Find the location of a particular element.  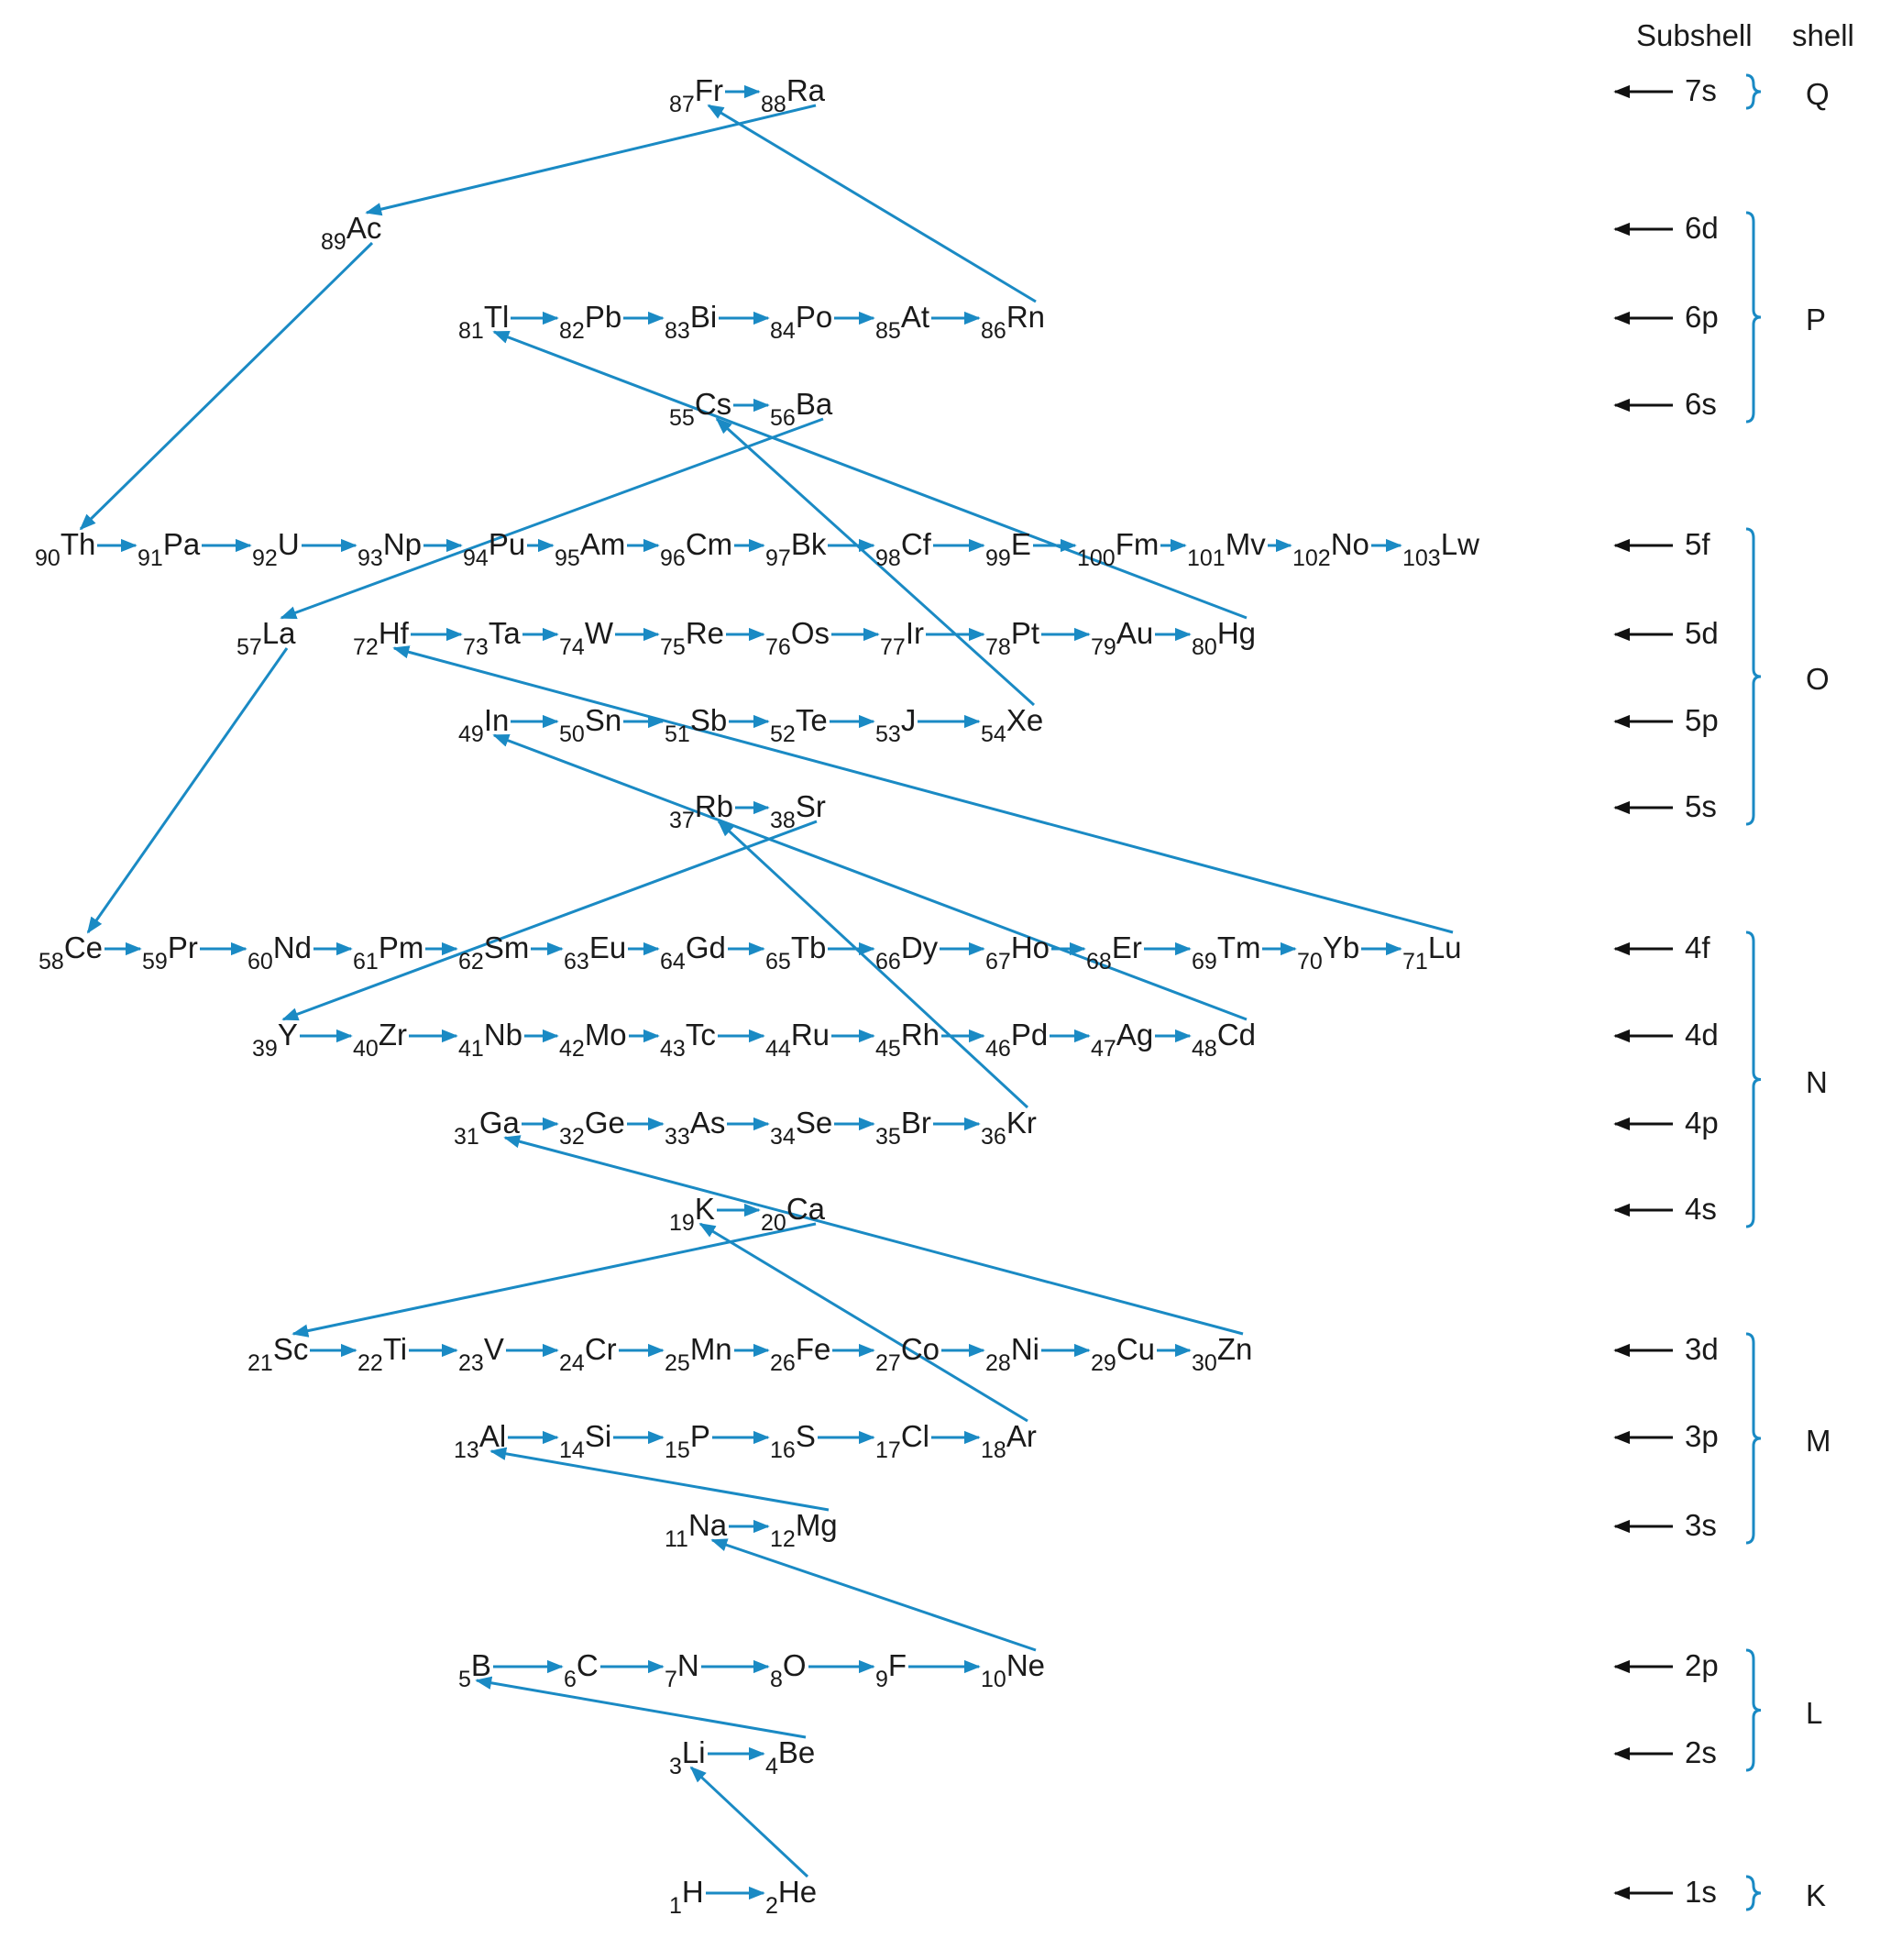

element-symbol: Al is located at coordinates (493, 1436).